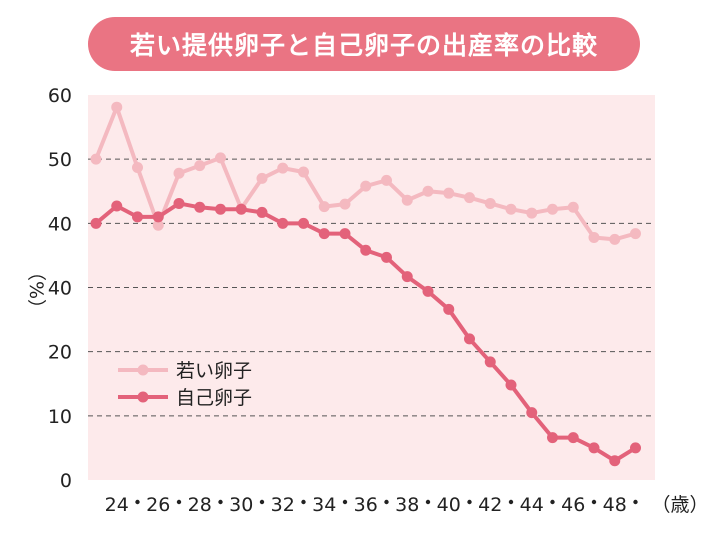 This screenshot has height=534, width=710. I want to click on y-tick-label: 50, so click(60, 160).